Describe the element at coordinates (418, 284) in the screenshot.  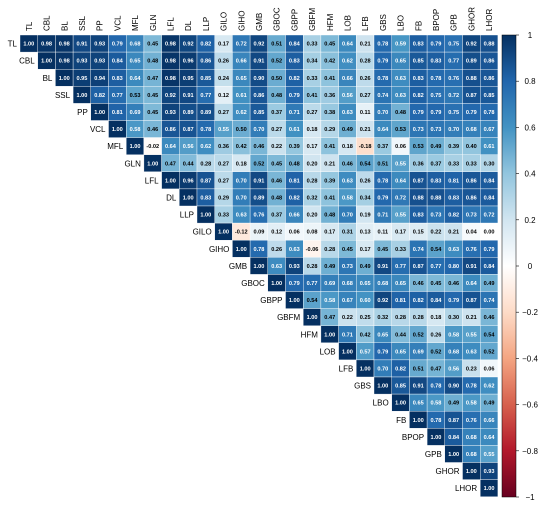
I see `cell-value: 0.46` at that location.